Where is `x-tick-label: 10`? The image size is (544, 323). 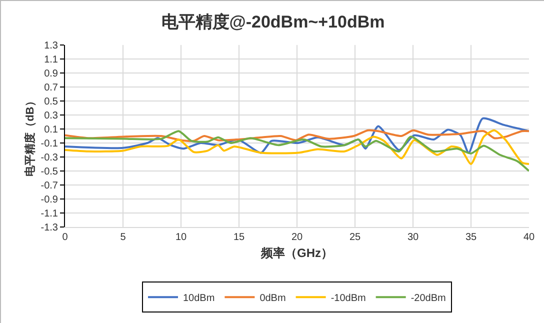 x-tick-label: 10 is located at coordinates (181, 237).